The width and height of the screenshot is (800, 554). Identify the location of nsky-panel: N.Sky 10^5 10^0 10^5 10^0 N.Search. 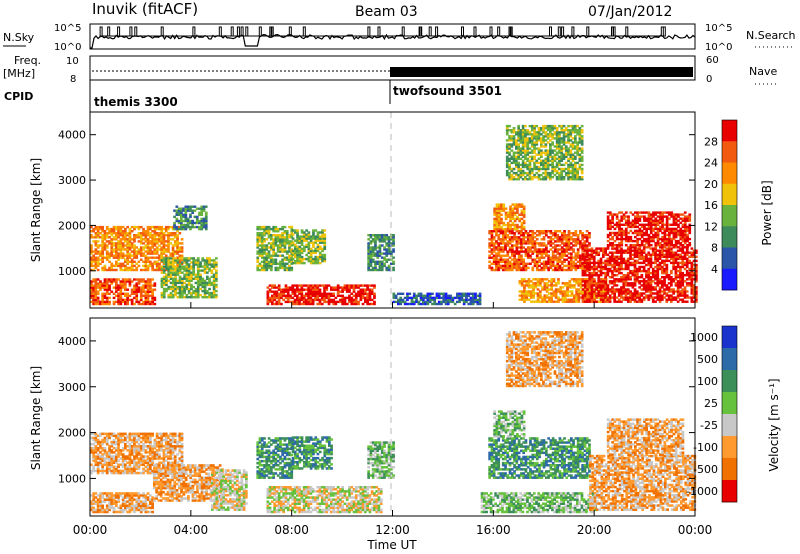
(399, 38).